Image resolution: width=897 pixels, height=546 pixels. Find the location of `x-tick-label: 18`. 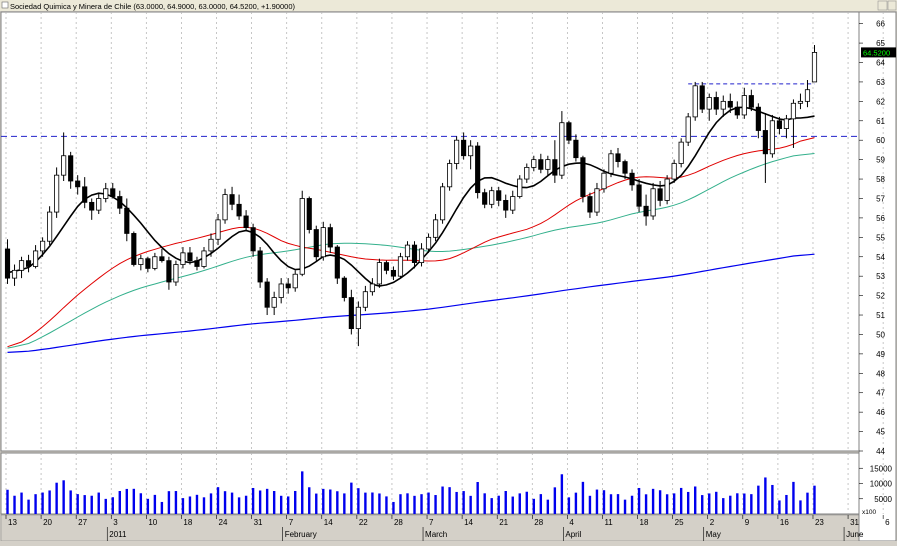

x-tick-label: 18 is located at coordinates (644, 522).